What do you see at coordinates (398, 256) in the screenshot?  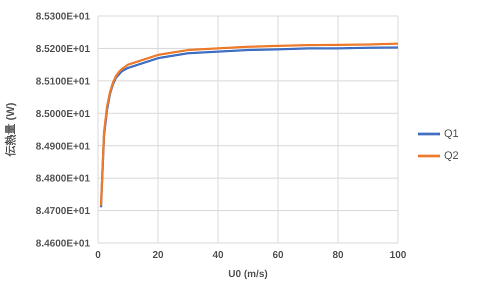 I see `x-tick-label: 100` at bounding box center [398, 256].